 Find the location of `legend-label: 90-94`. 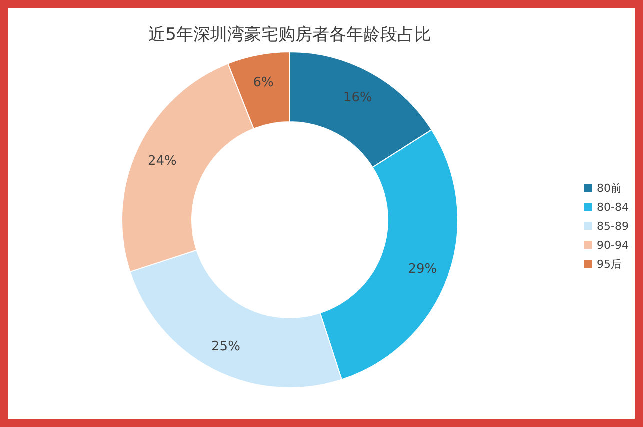

legend-label: 90-94 is located at coordinates (613, 245).